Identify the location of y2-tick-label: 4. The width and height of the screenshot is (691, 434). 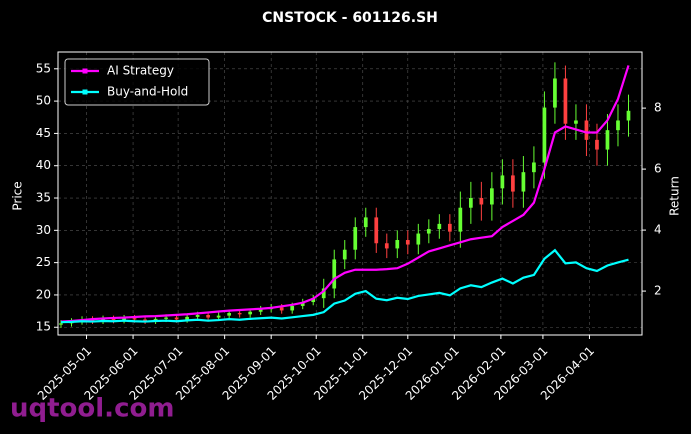
(658, 230).